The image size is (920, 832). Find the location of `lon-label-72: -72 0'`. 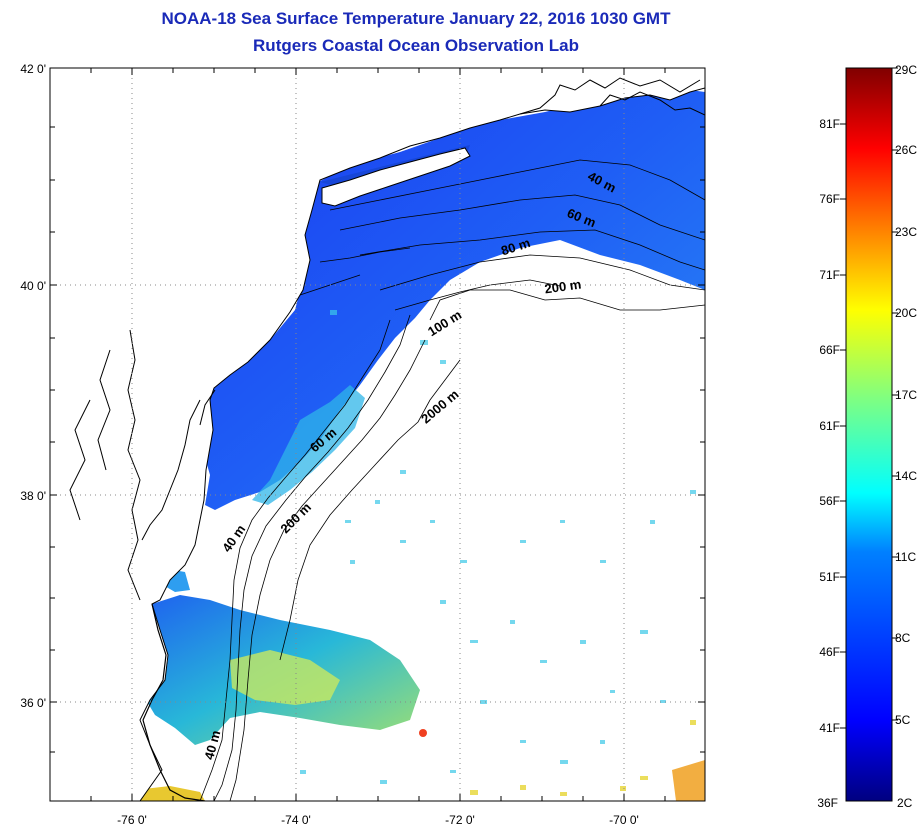

lon-label-72: -72 0' is located at coordinates (460, 820).